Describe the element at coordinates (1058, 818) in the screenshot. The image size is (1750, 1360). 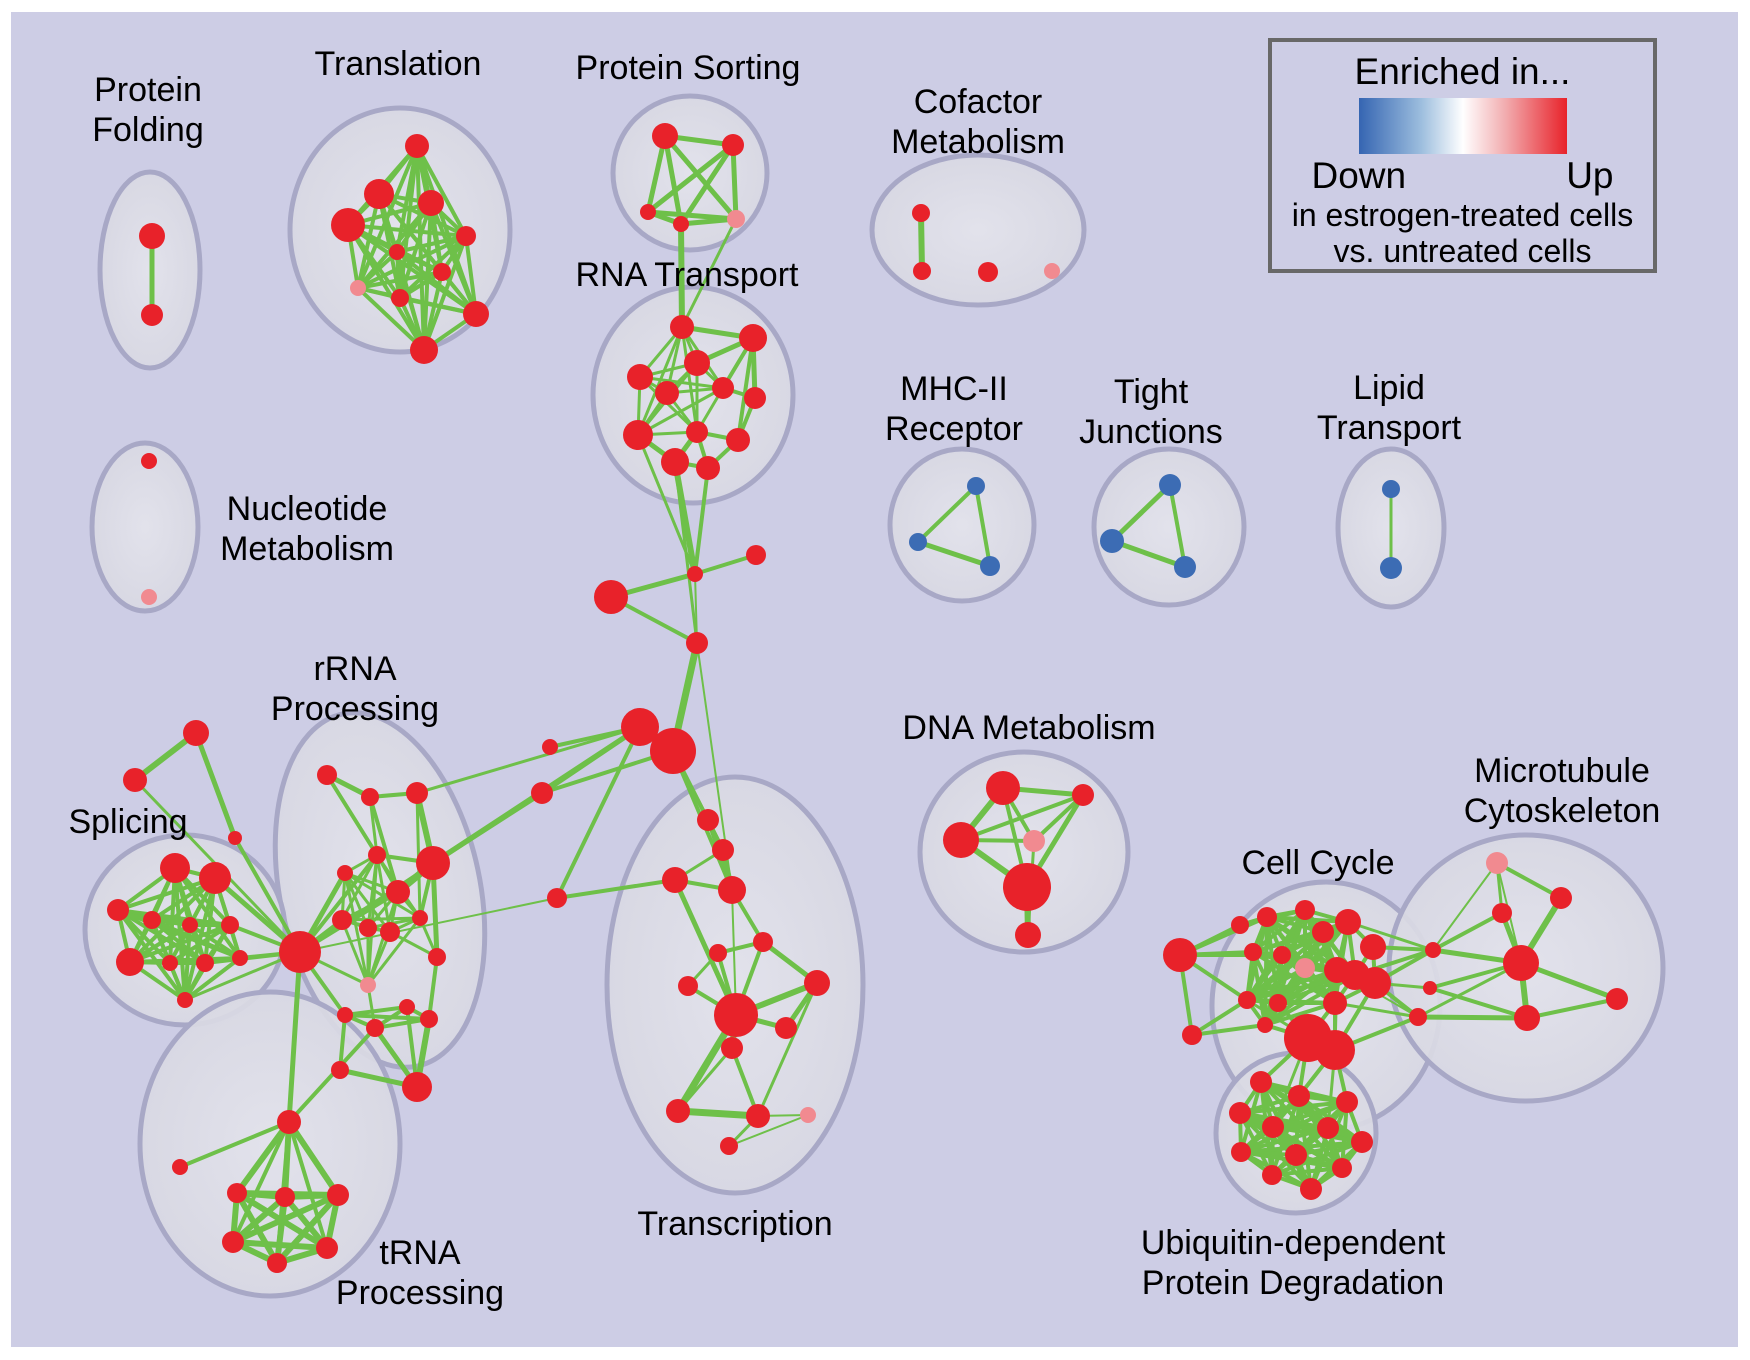
I see `edge-d2-d4` at that location.